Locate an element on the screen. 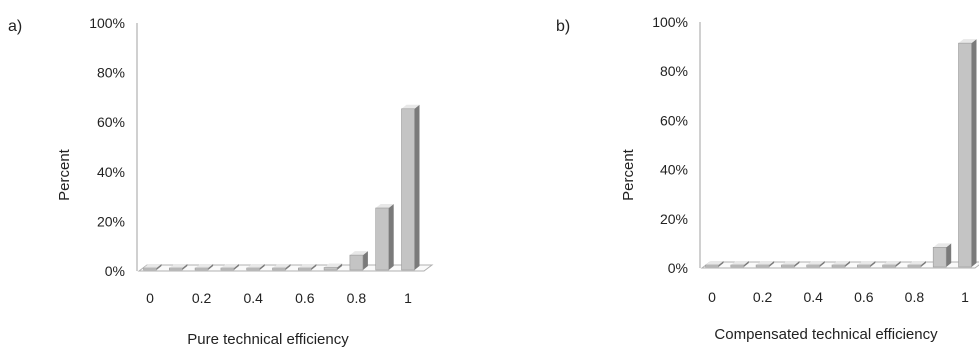  panel-b-label: b) is located at coordinates (563, 26).